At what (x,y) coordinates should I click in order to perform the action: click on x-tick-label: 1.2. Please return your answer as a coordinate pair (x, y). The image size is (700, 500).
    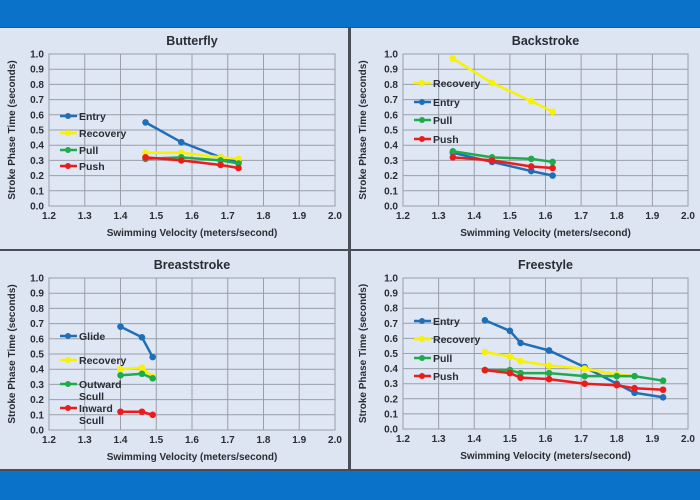
    Looking at the image, I should click on (49, 216).